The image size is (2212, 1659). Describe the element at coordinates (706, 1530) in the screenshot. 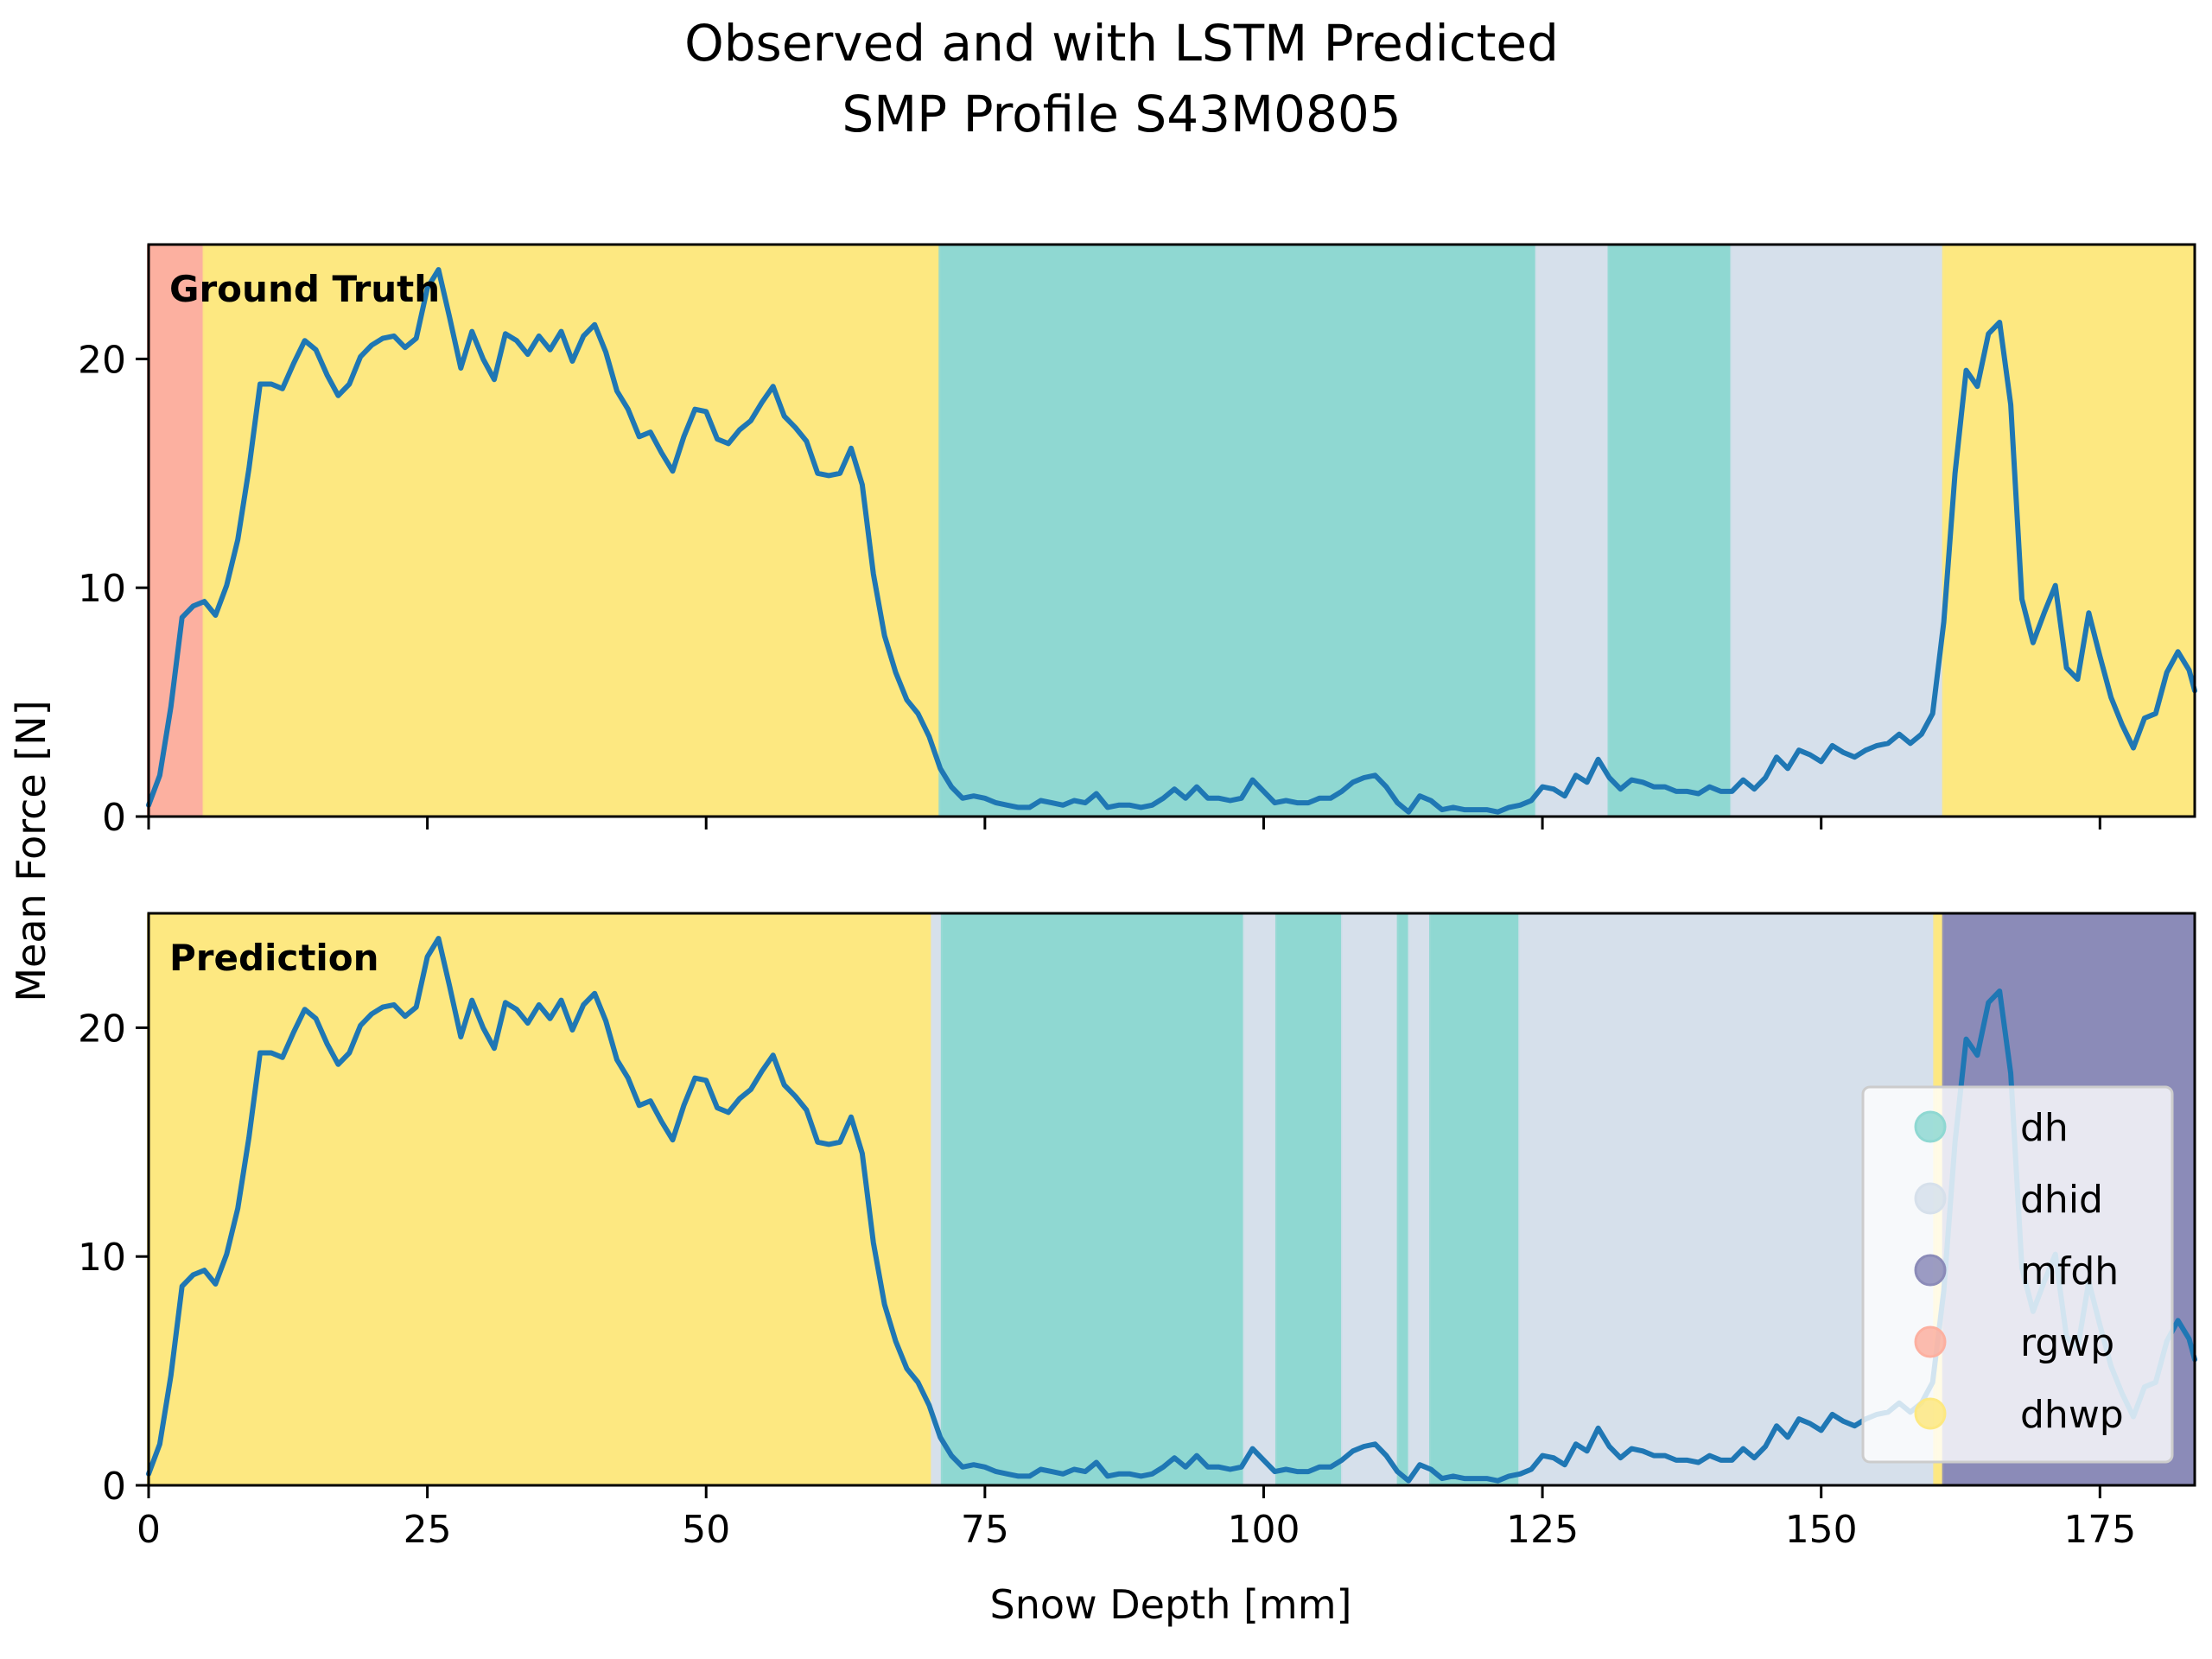

I see `x-tick-label: 50` at that location.